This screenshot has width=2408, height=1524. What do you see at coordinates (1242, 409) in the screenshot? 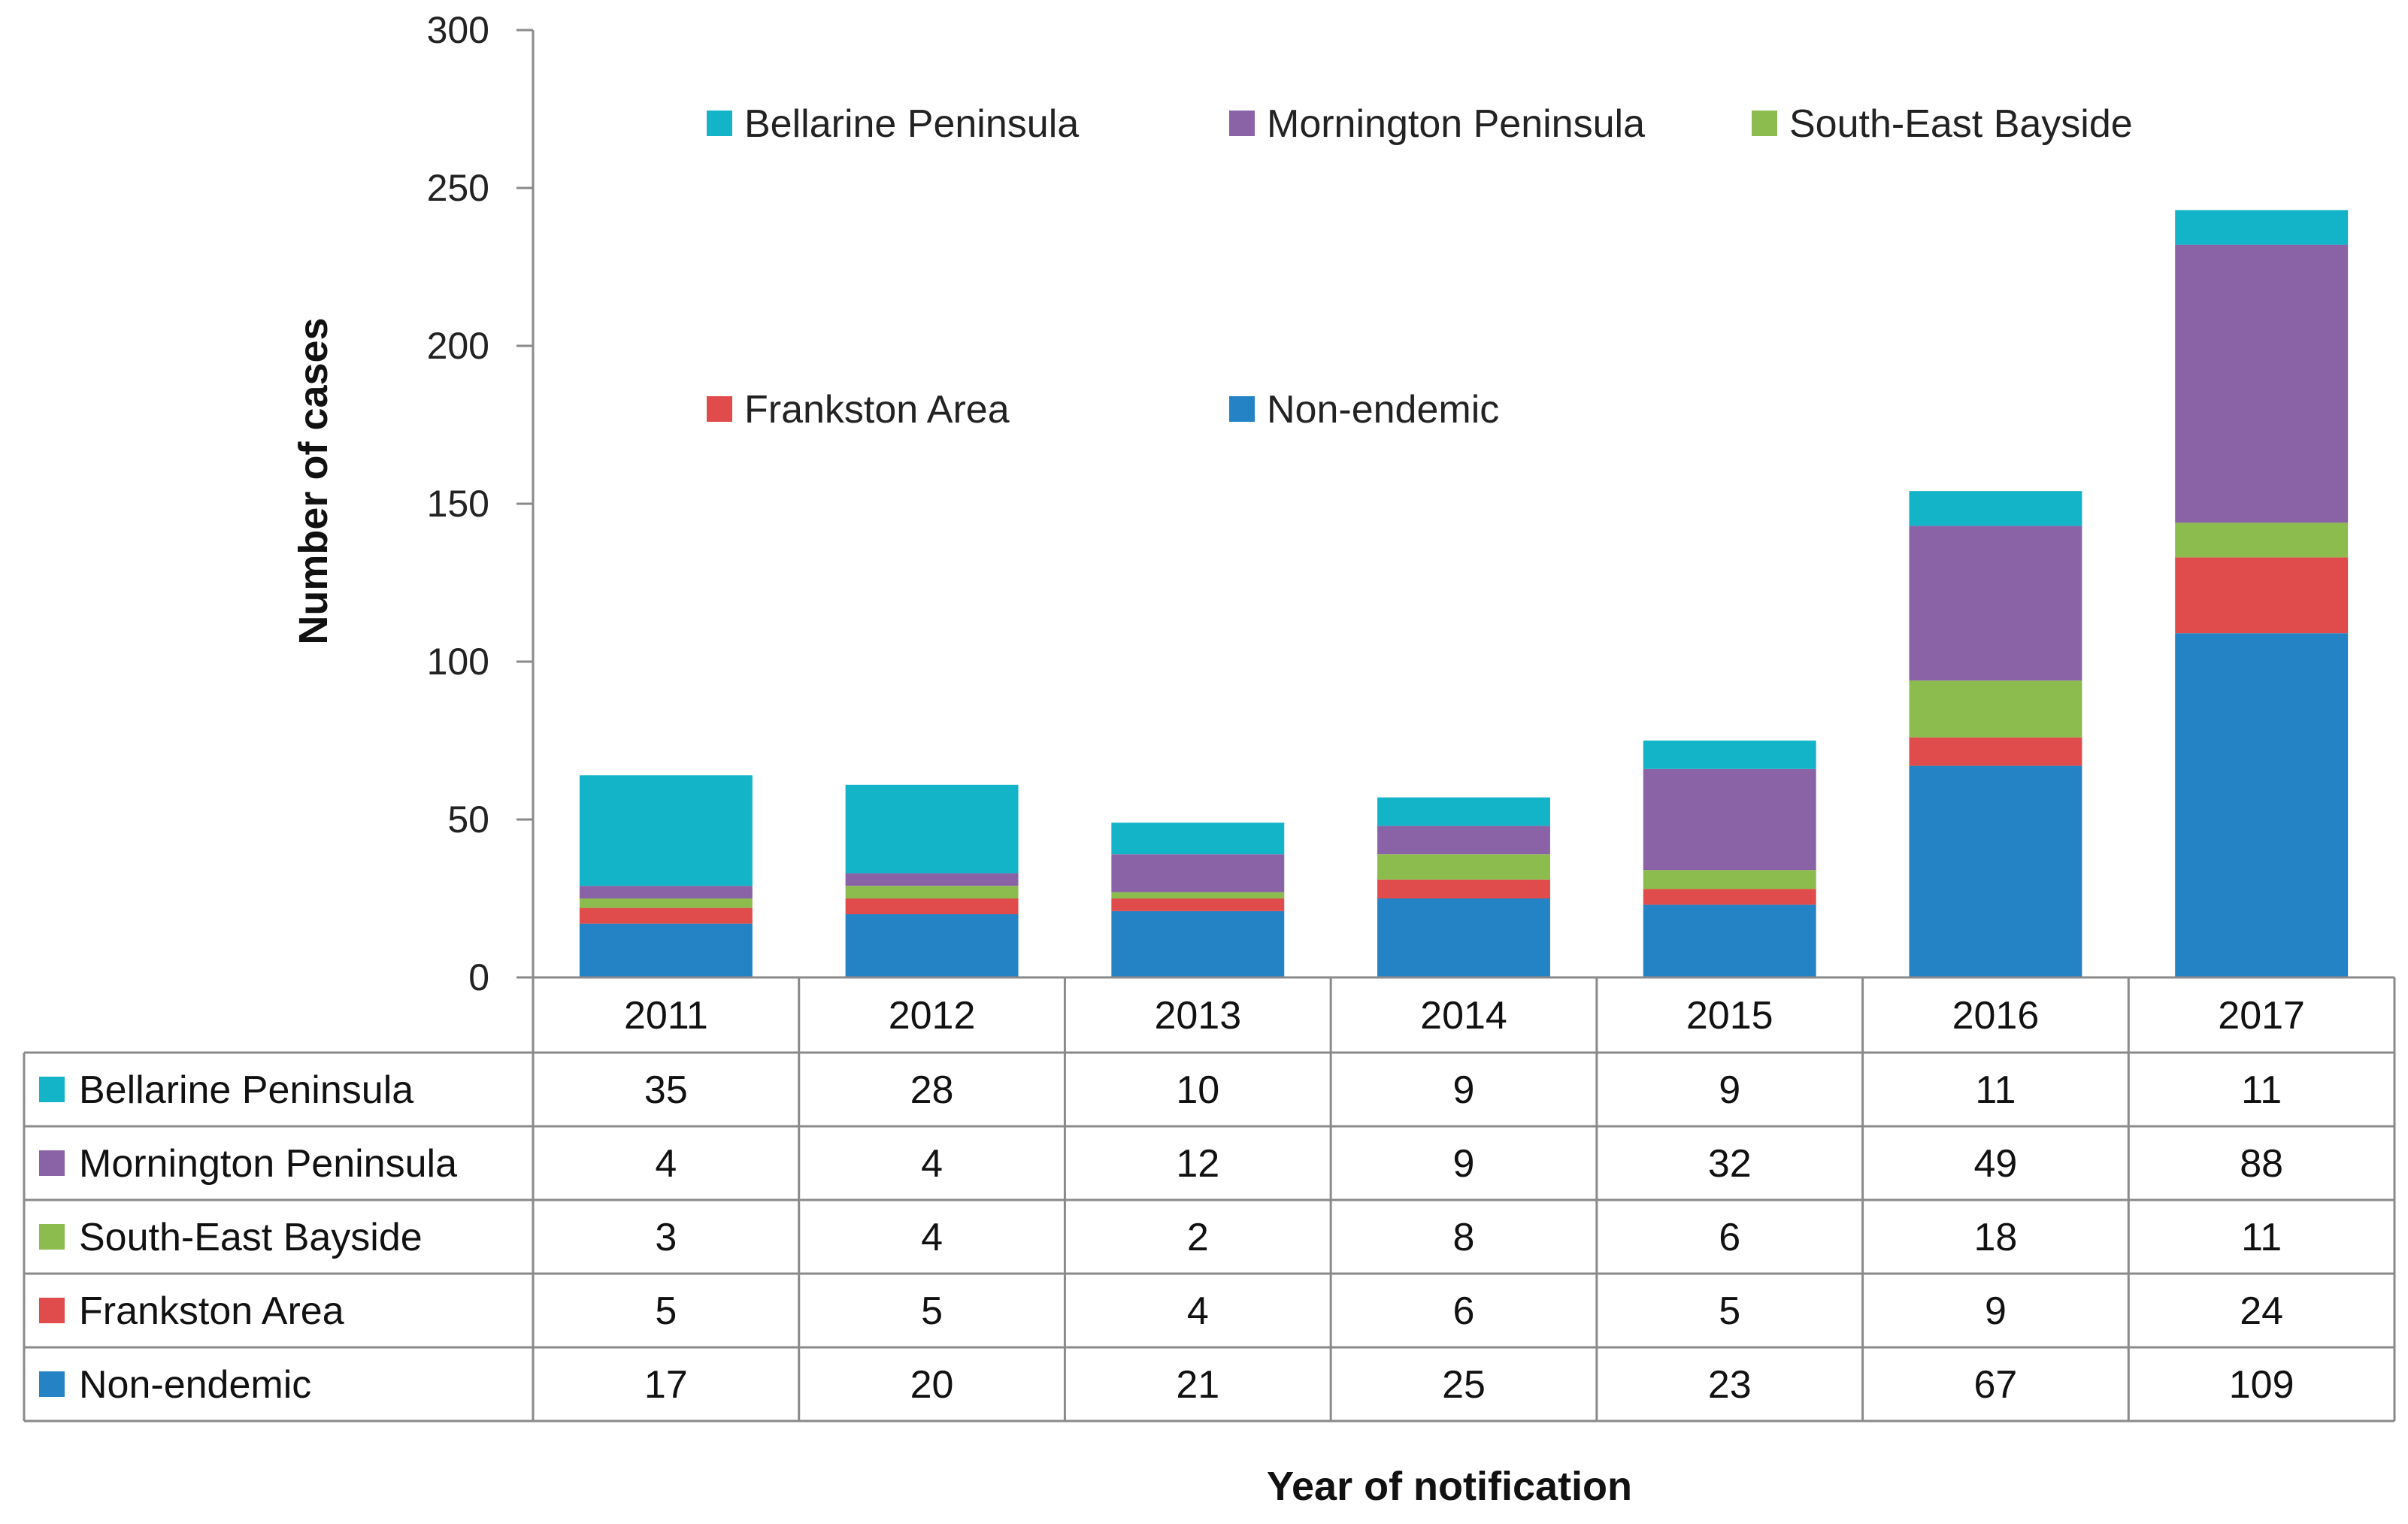
I see `legend-swatch-non-endemic` at bounding box center [1242, 409].